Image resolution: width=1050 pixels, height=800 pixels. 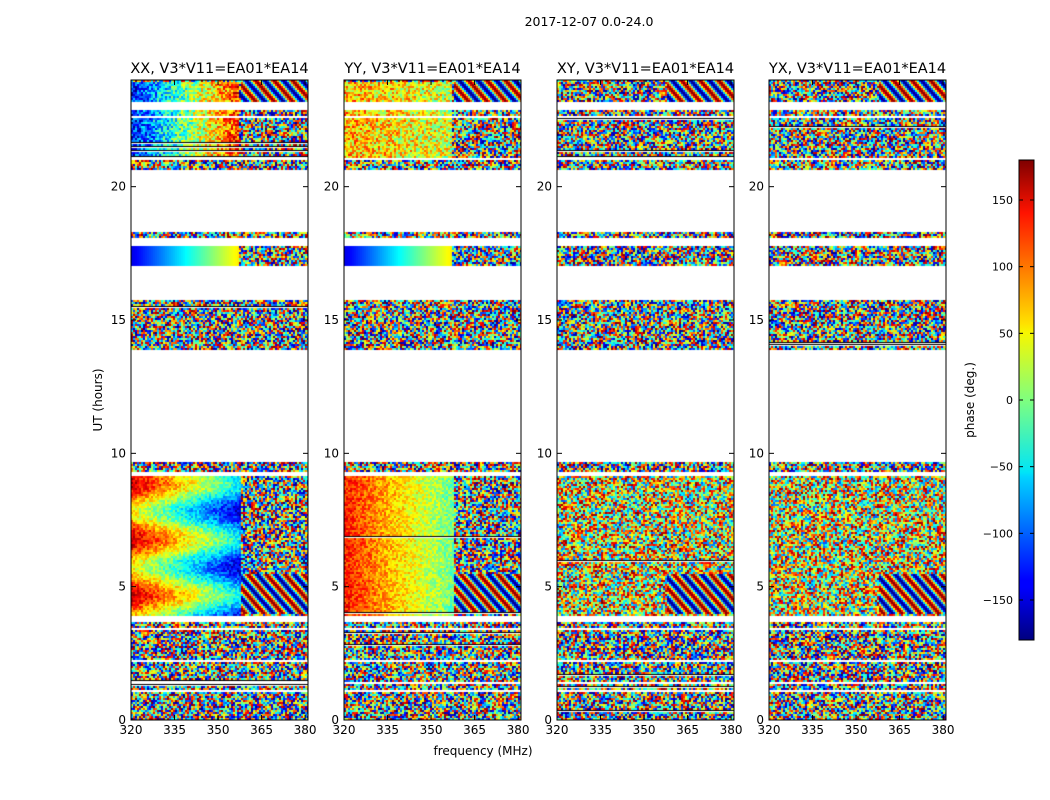 What do you see at coordinates (857, 69) in the screenshot?
I see `panel-title: YX, V3*V11=EA01*EA14` at bounding box center [857, 69].